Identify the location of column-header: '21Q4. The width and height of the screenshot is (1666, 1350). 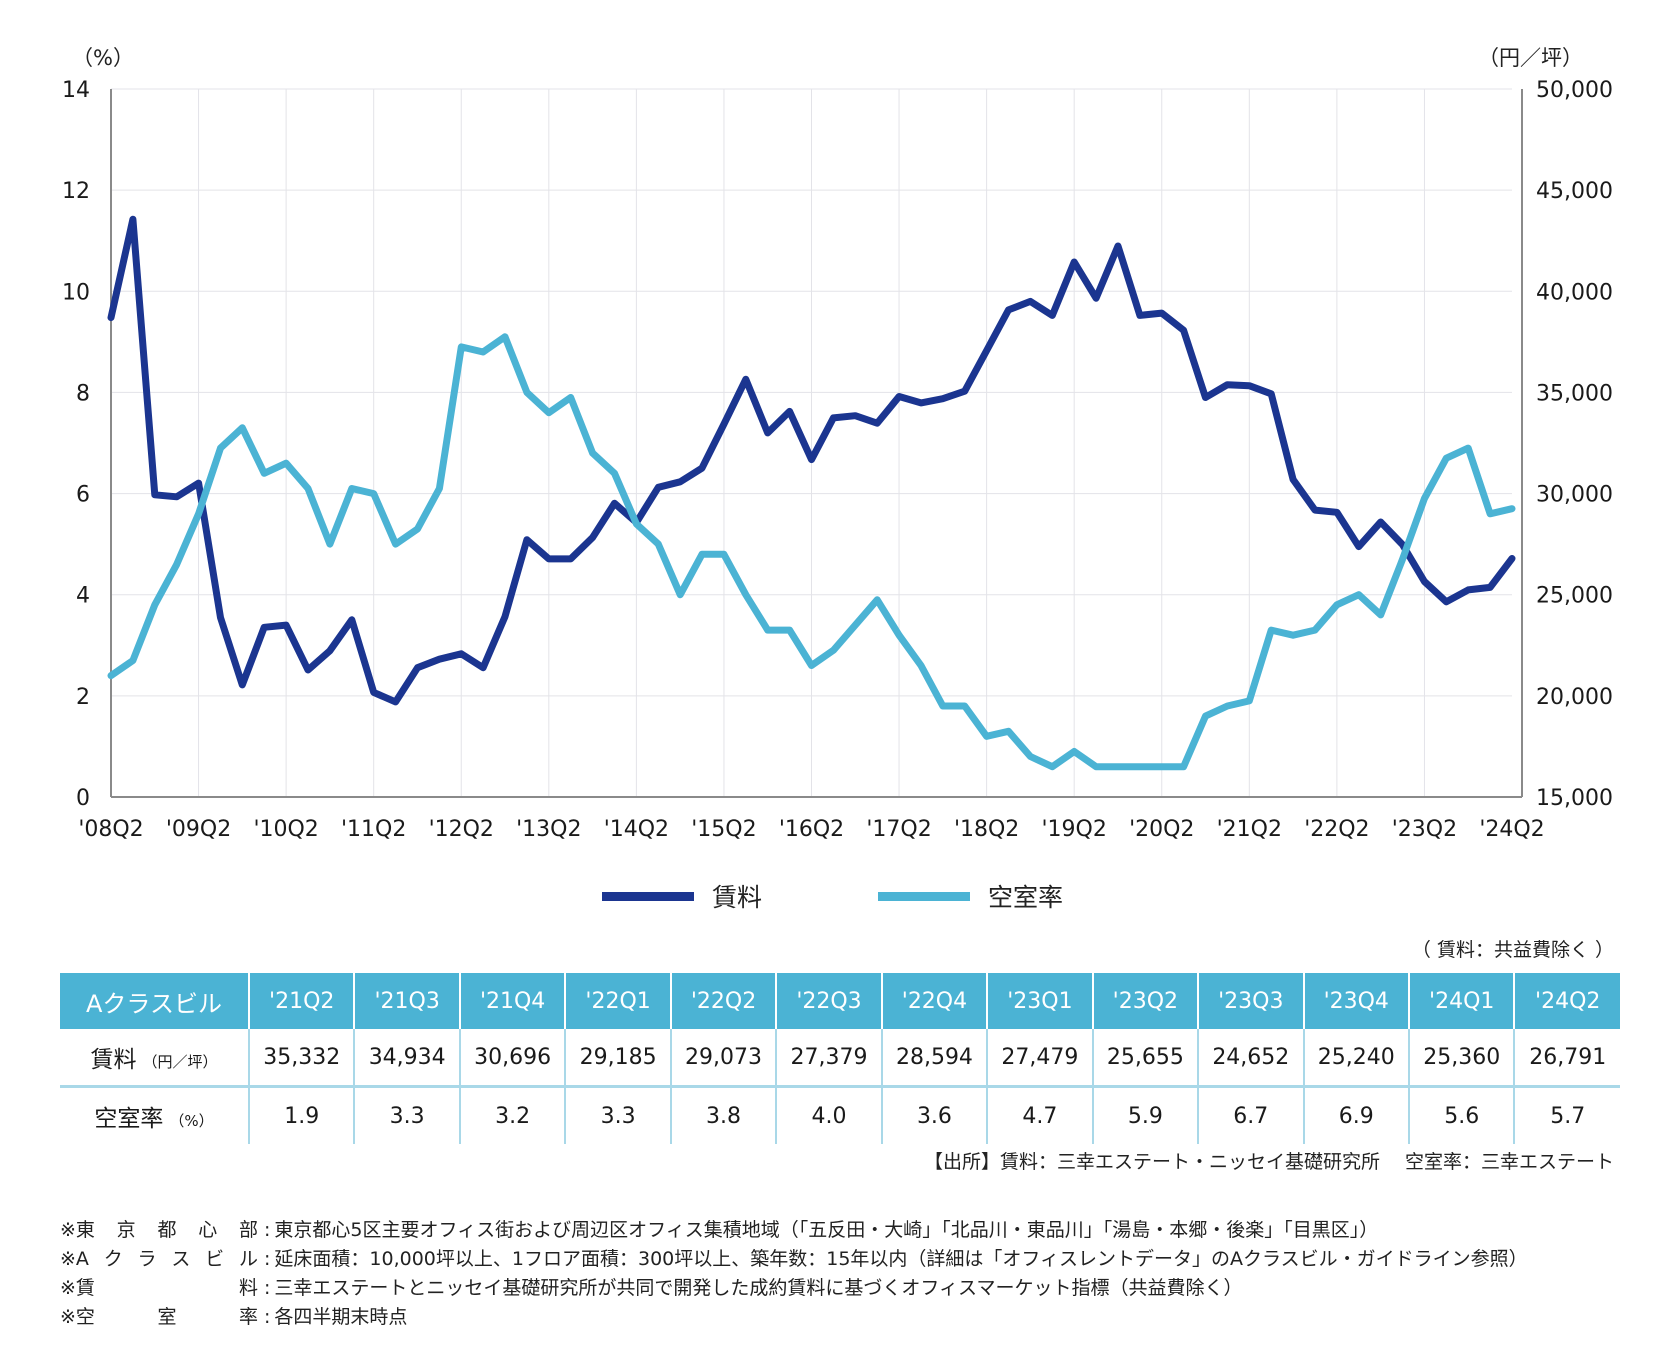
(512, 1001).